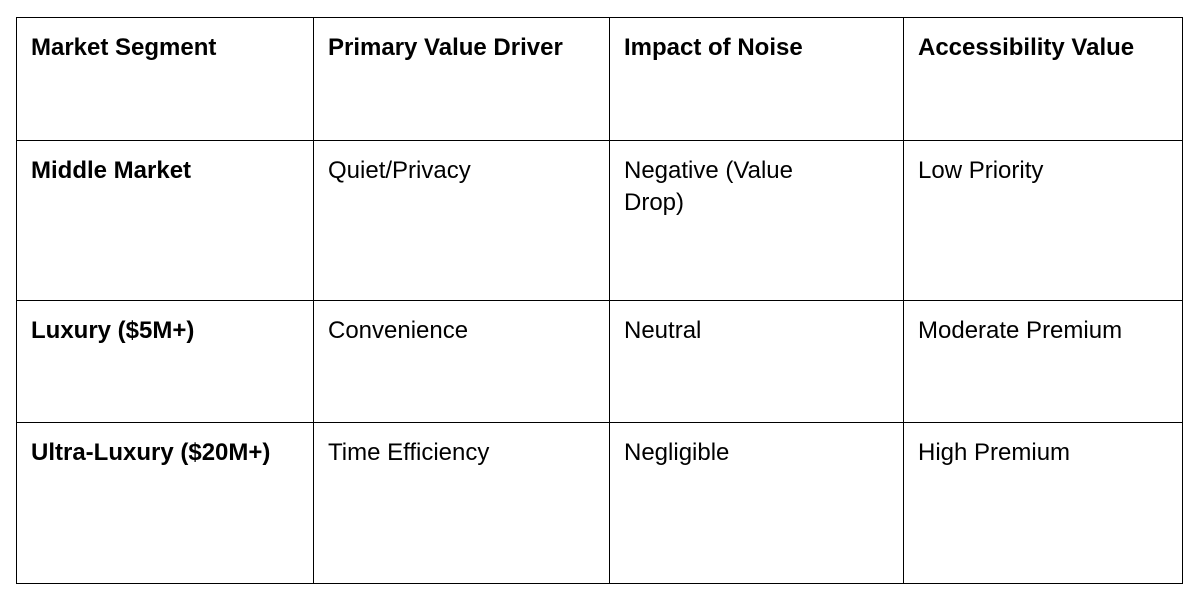 This screenshot has height=600, width=1200. What do you see at coordinates (461, 361) in the screenshot?
I see `table-cell: Convenience` at bounding box center [461, 361].